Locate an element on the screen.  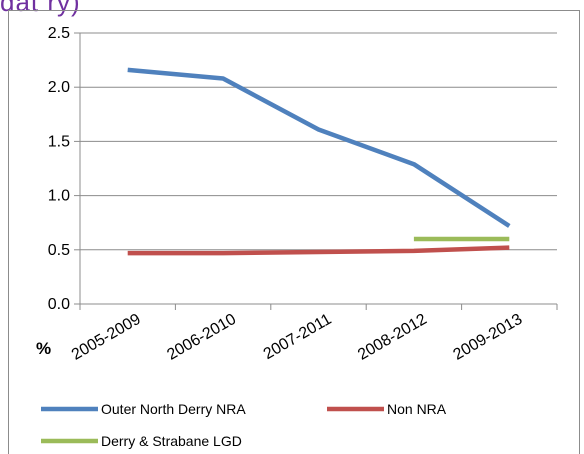
x-tick-label: 2005-2009 is located at coordinates (106, 337).